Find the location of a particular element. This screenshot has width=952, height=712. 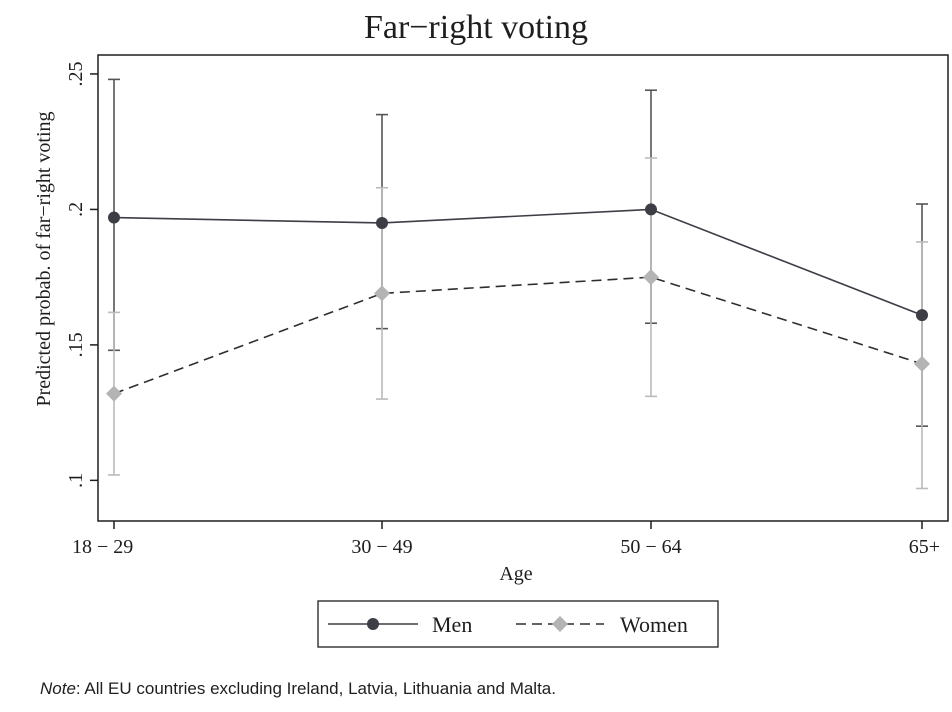

y-tick-label: .25 is located at coordinates (76, 73).